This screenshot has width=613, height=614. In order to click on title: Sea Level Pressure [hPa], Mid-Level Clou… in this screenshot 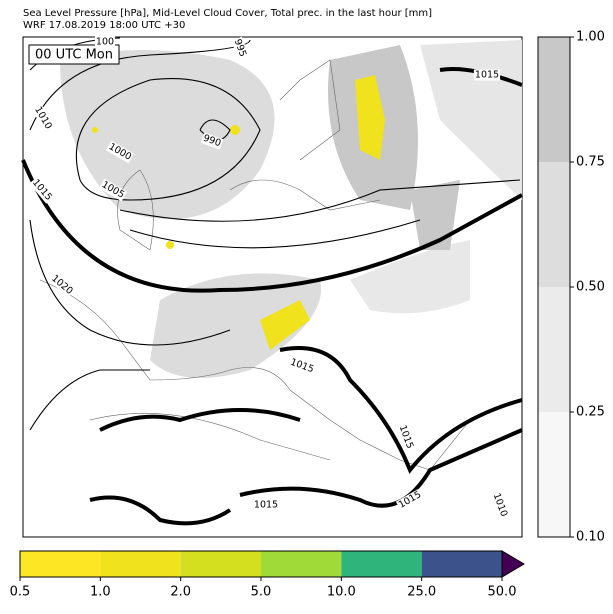, I will do `click(227, 13)`.